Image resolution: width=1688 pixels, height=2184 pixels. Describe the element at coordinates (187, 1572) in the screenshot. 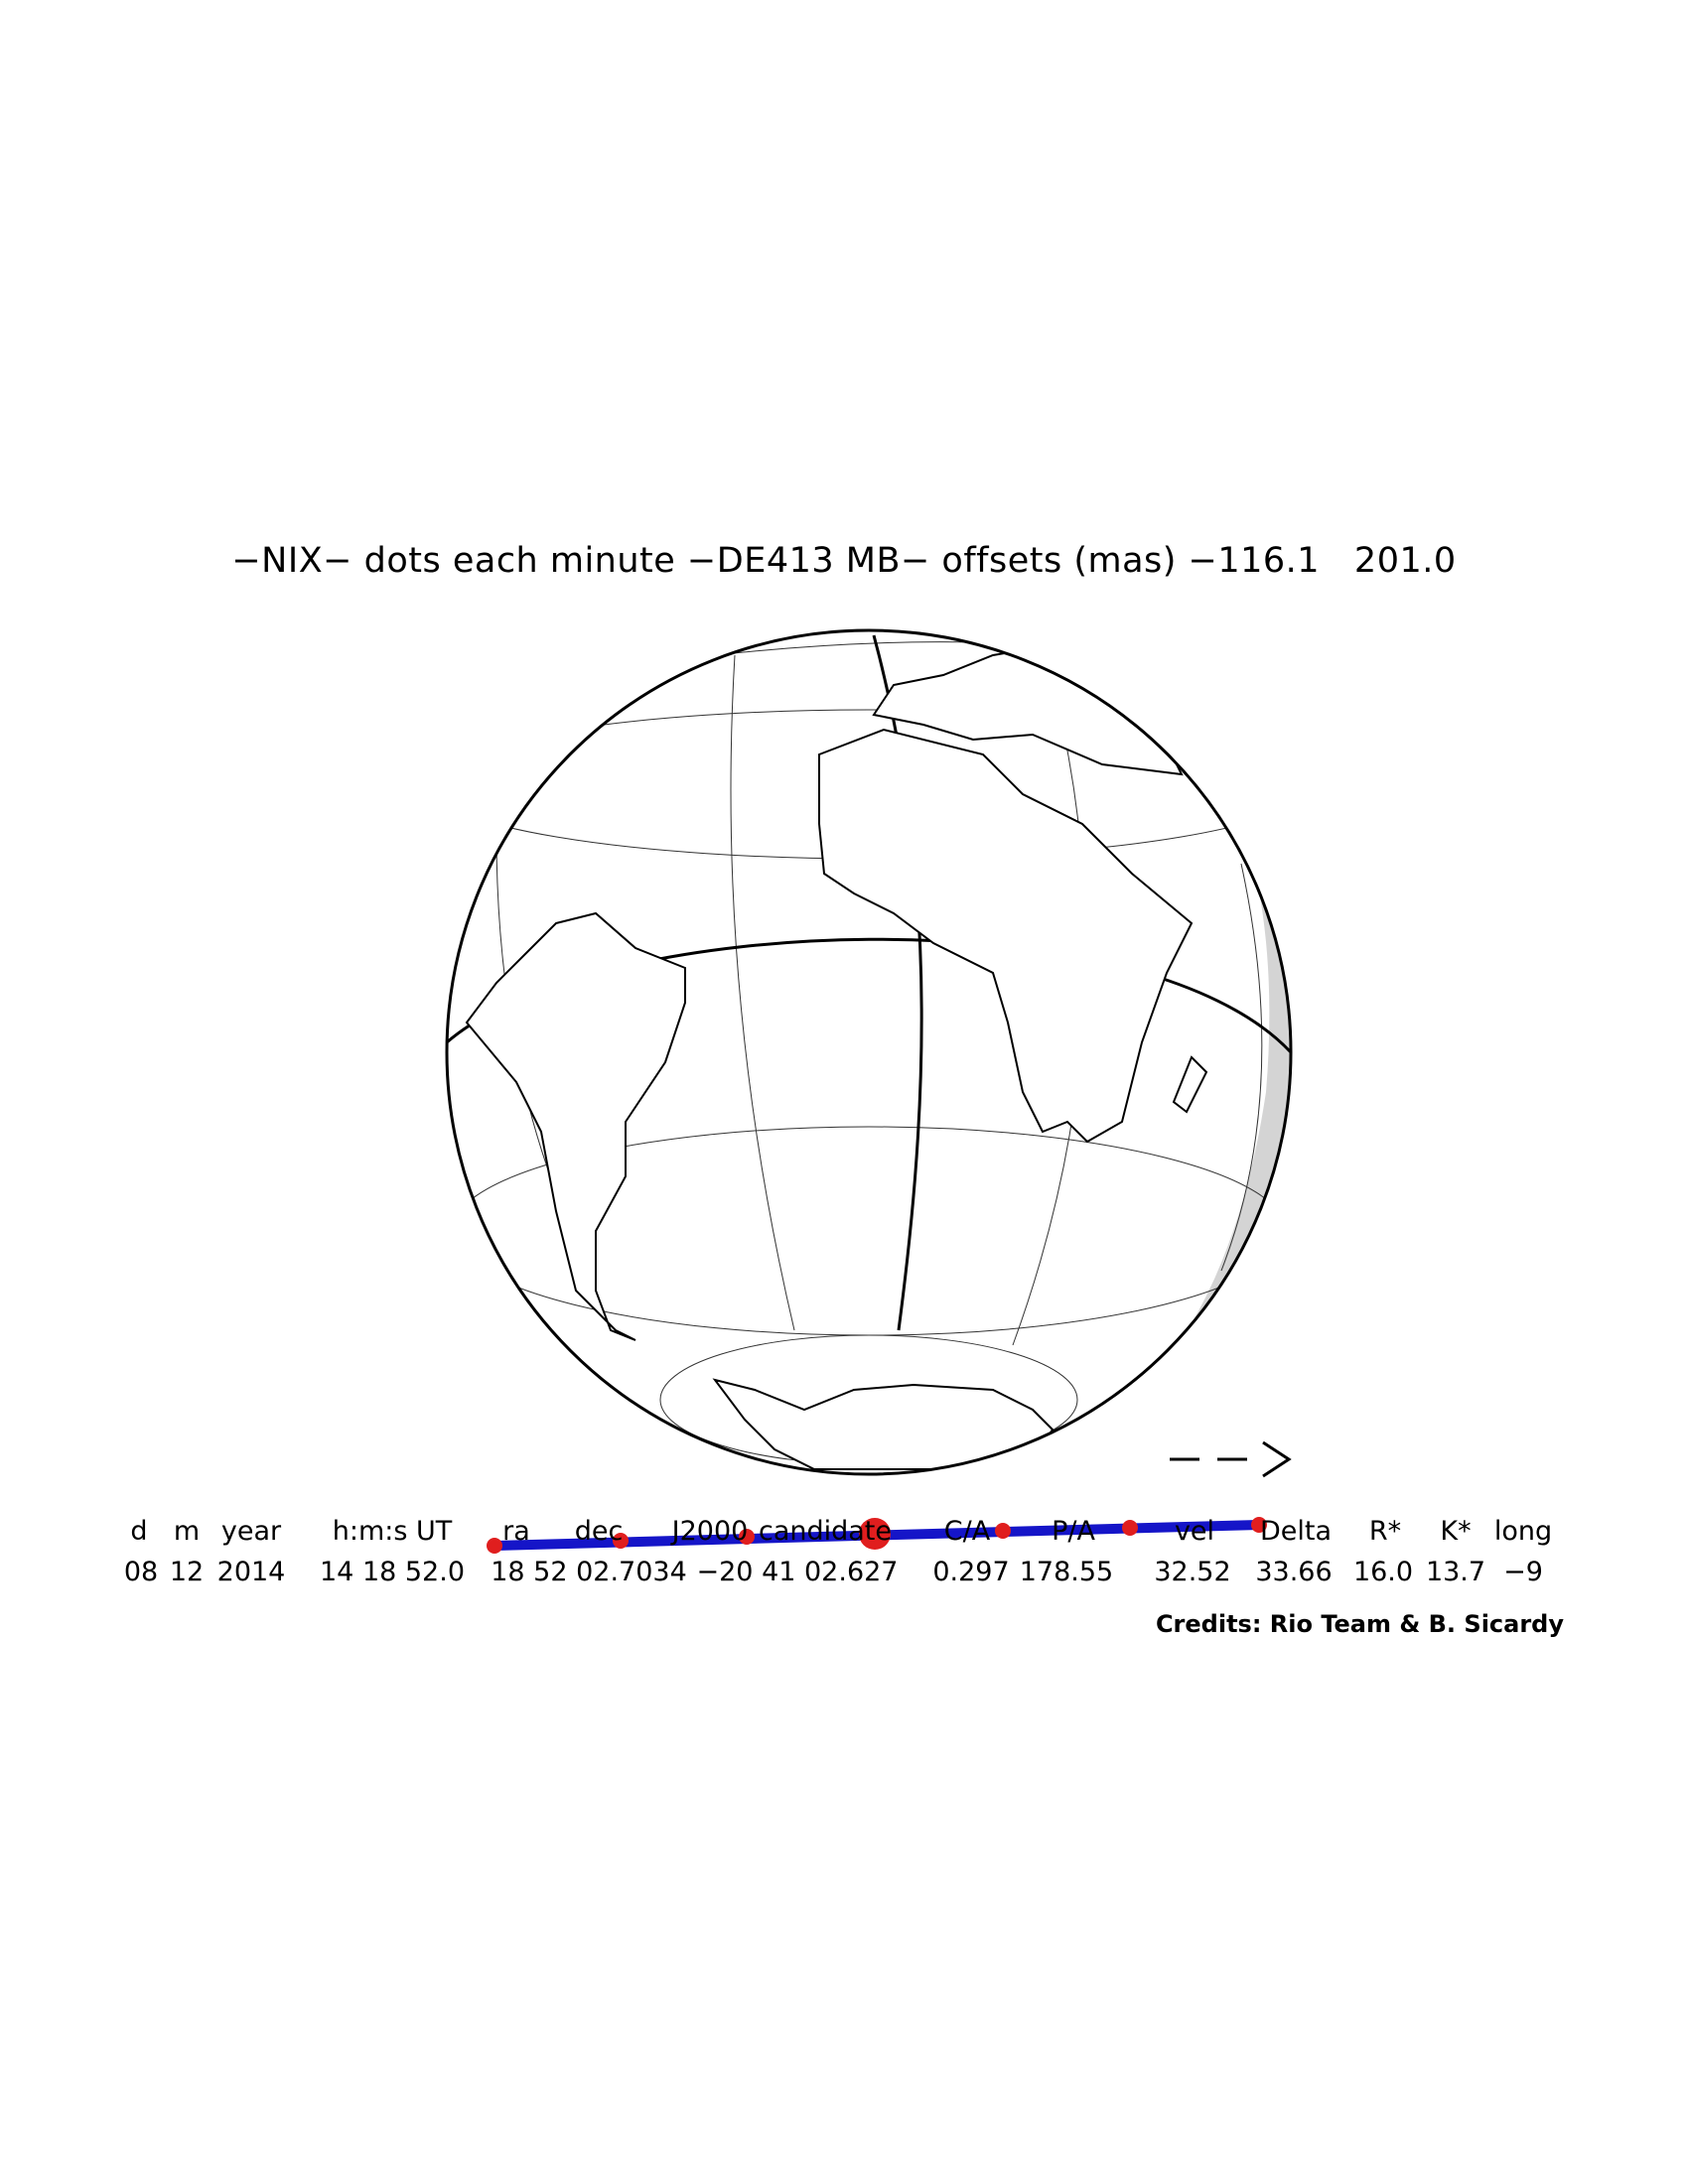

I see `value-m: 12` at that location.